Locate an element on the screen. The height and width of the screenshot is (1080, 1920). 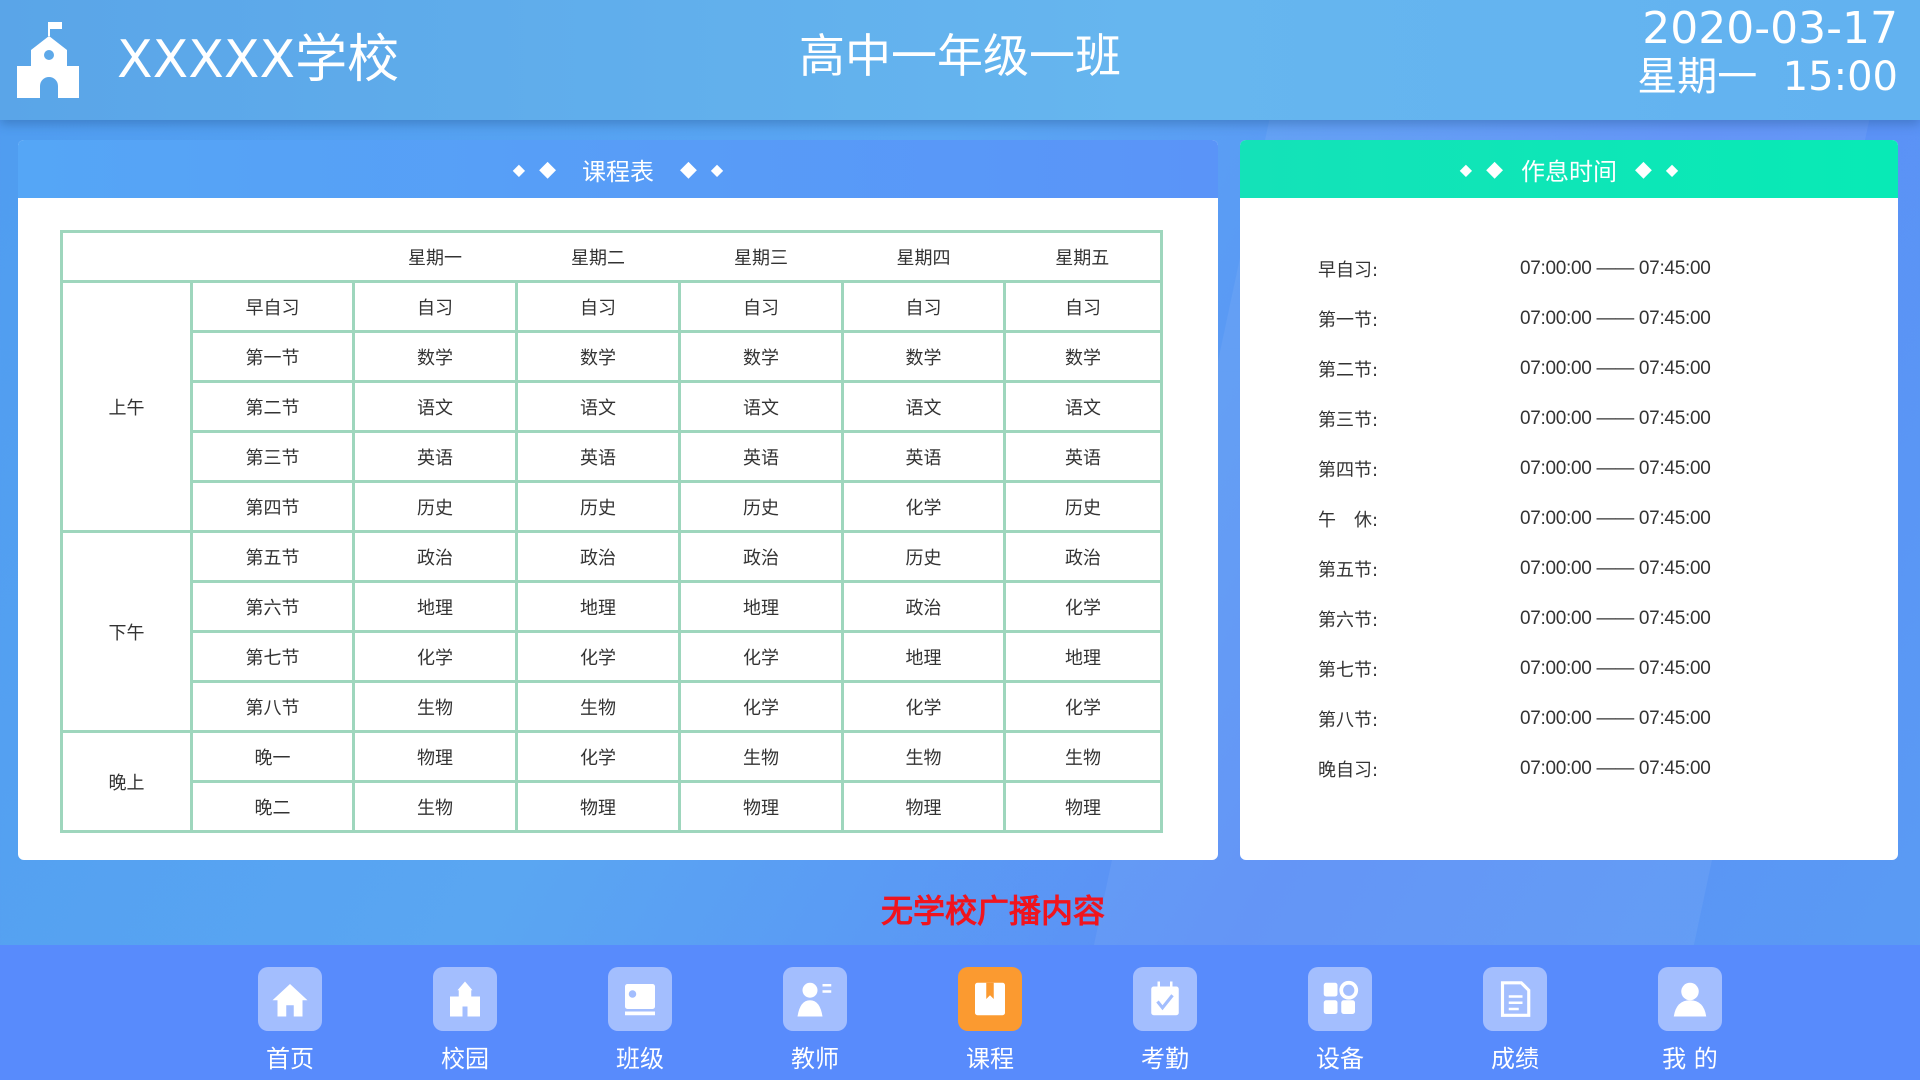
table-header-row: 星期一 星期二 星期三 星期四 星期五 is located at coordinates (611, 256).